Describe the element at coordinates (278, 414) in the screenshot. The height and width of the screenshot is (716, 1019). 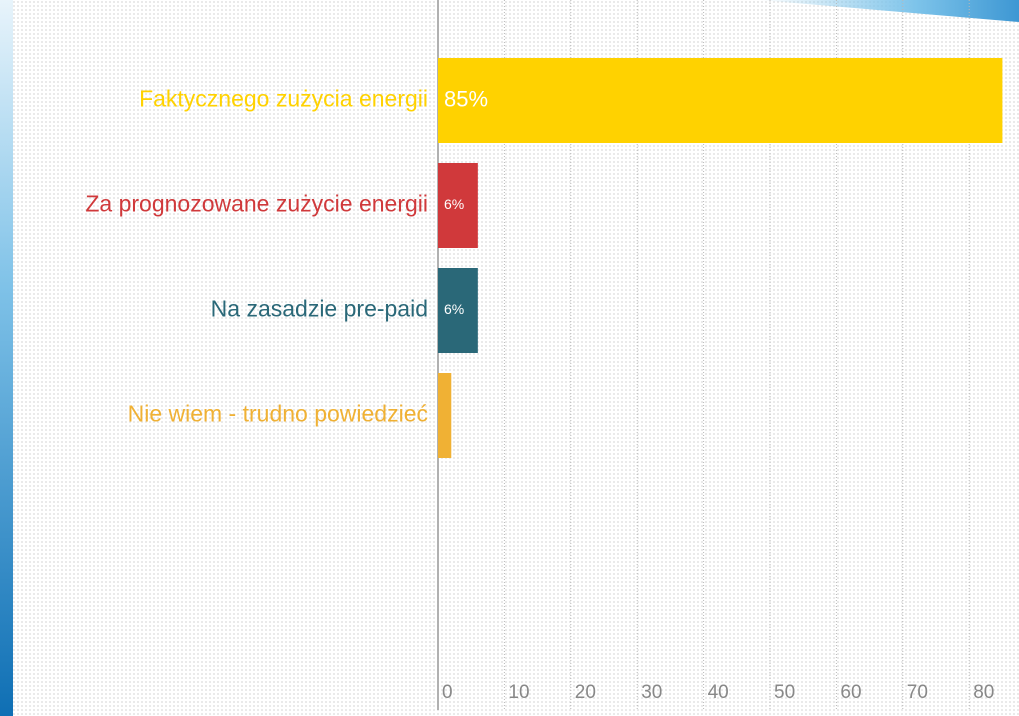
I see `category-label: Nie wiem - trudno powiedzieć` at that location.